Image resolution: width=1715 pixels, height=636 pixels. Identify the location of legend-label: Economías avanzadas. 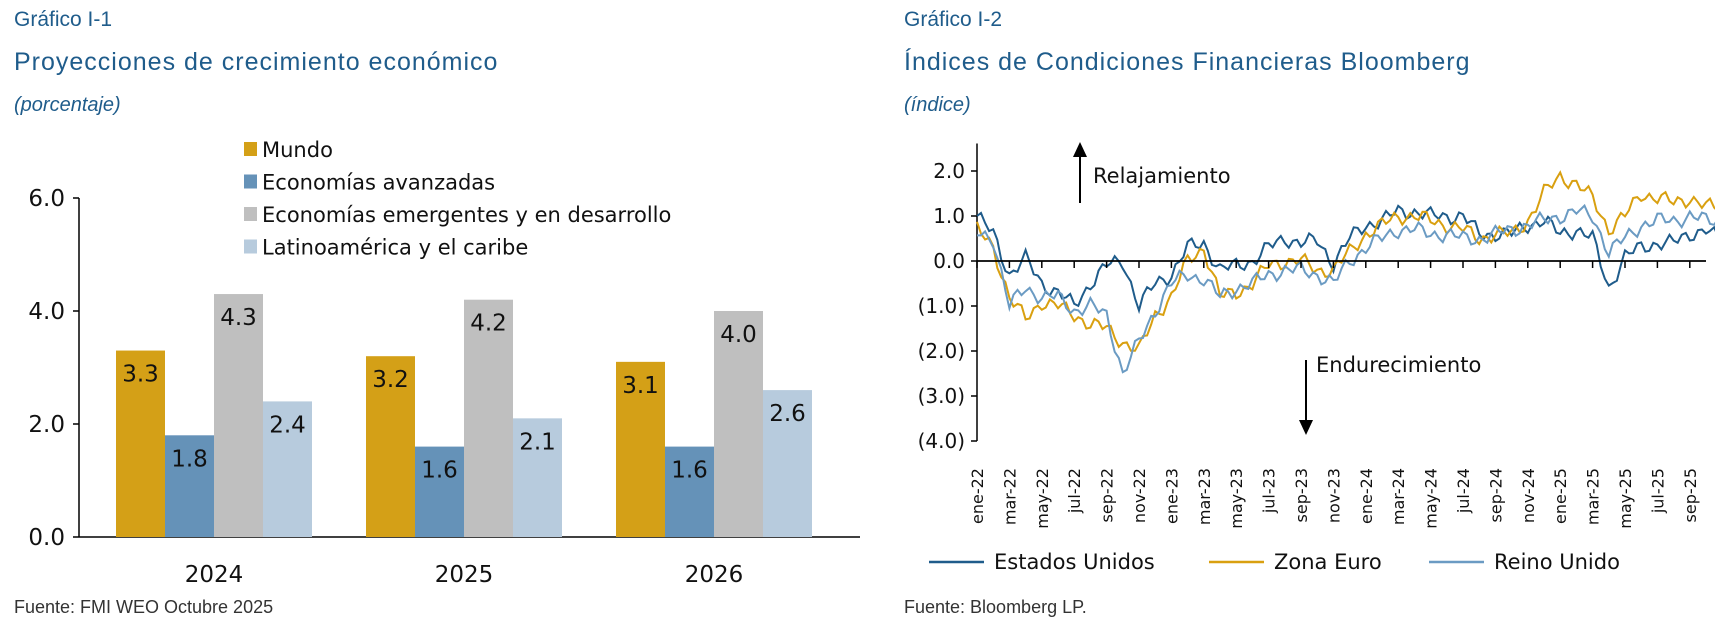
(378, 183).